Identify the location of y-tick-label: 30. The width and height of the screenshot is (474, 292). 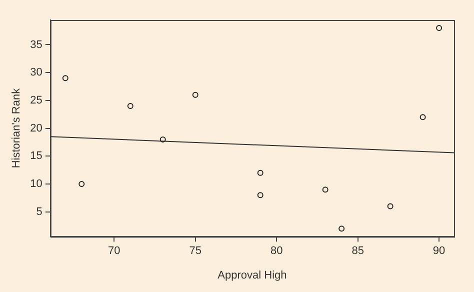
(36, 72).